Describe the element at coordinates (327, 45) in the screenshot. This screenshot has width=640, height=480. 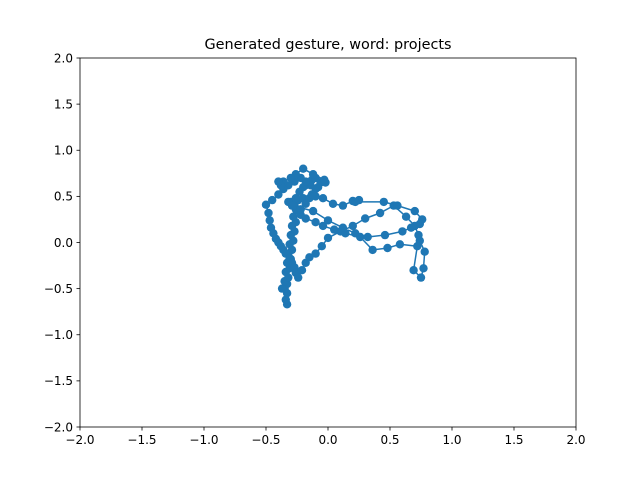
I see `chart-title: Generated gesture, word: projects` at that location.